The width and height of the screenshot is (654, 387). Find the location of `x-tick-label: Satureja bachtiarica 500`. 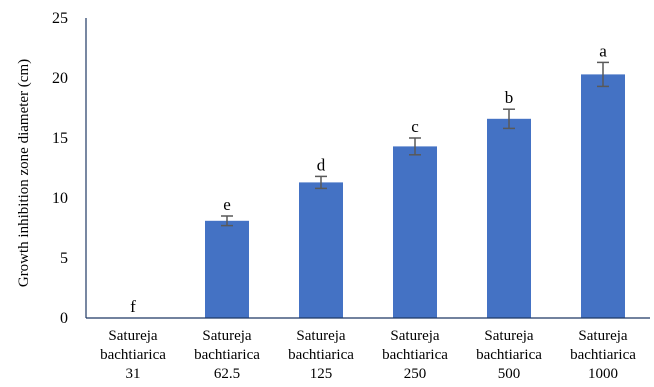

x-tick-label: Satureja bachtiarica 500 is located at coordinates (509, 355).